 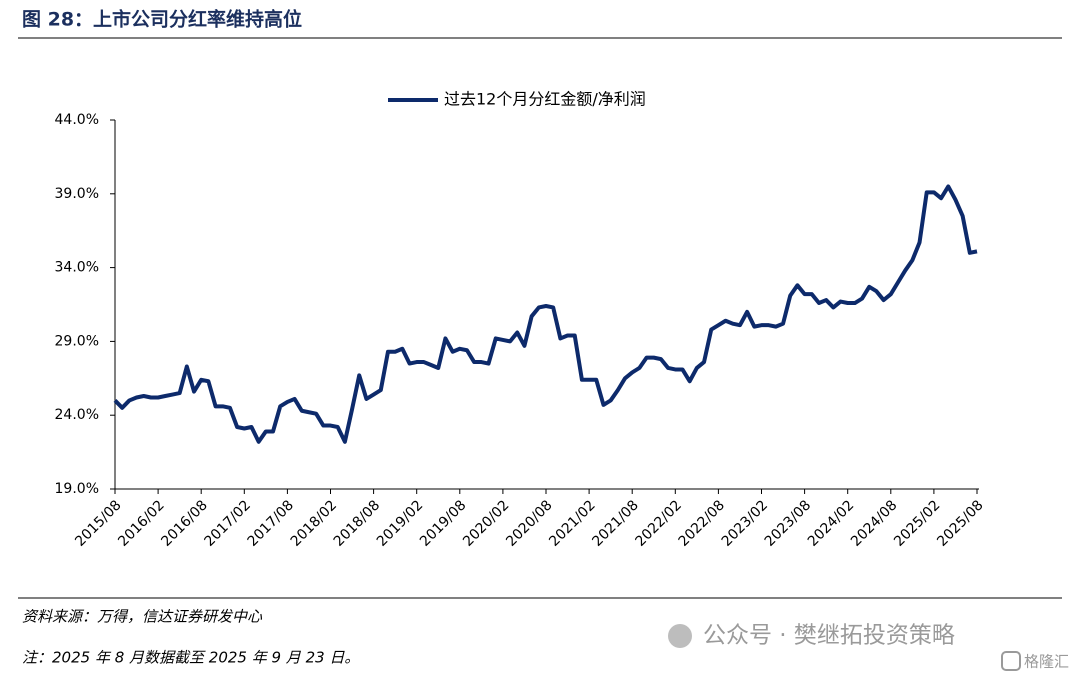 What do you see at coordinates (529, 523) in the screenshot?
I see `x-tick-label: 2020/08` at bounding box center [529, 523].